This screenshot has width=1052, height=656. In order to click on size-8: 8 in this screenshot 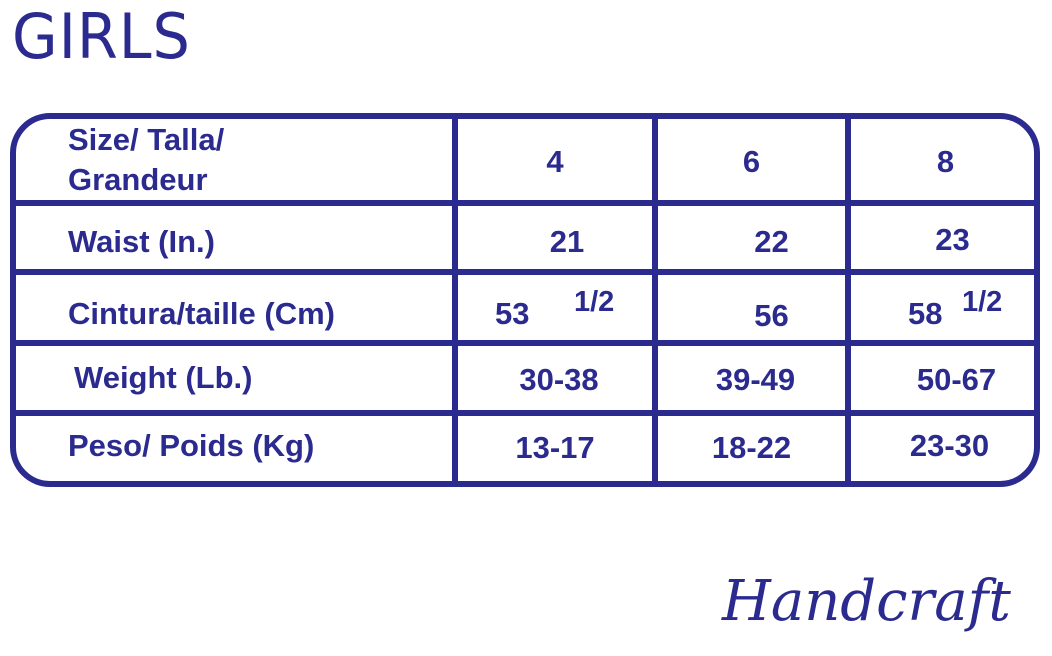, I will do `click(945, 161)`.